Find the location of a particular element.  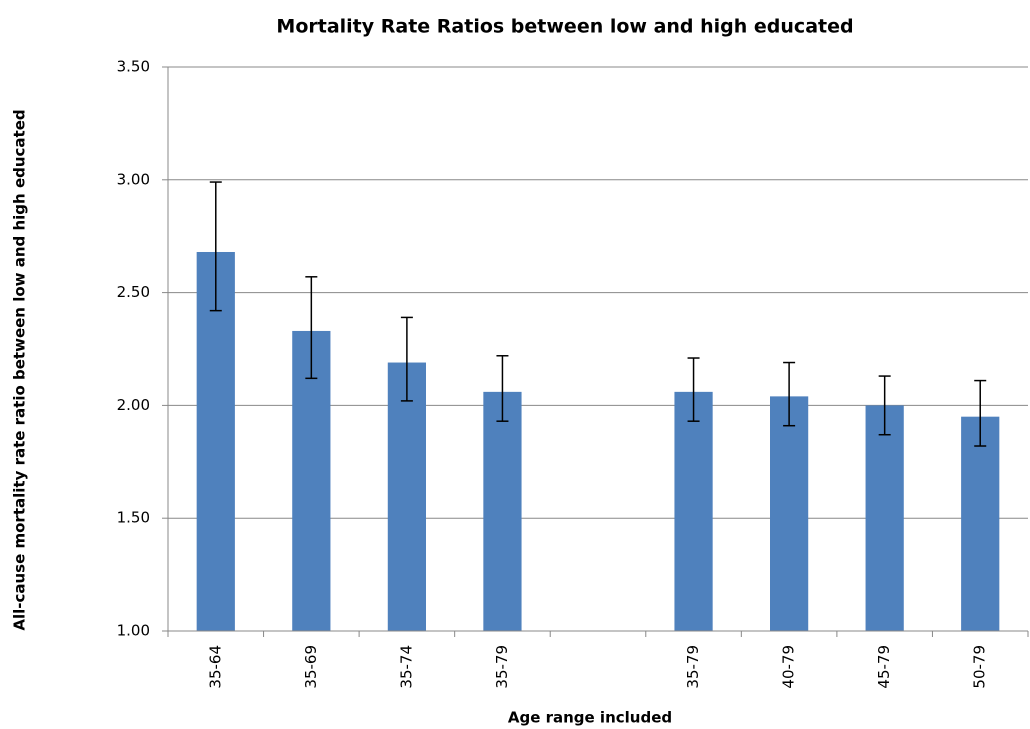

y-tick-label: 1.50 is located at coordinates (133, 518).